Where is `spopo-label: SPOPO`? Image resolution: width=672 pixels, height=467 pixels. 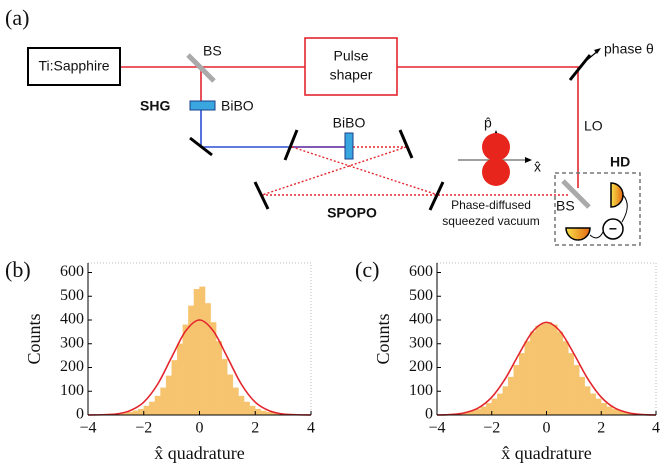
spopo-label: SPOPO is located at coordinates (352, 213).